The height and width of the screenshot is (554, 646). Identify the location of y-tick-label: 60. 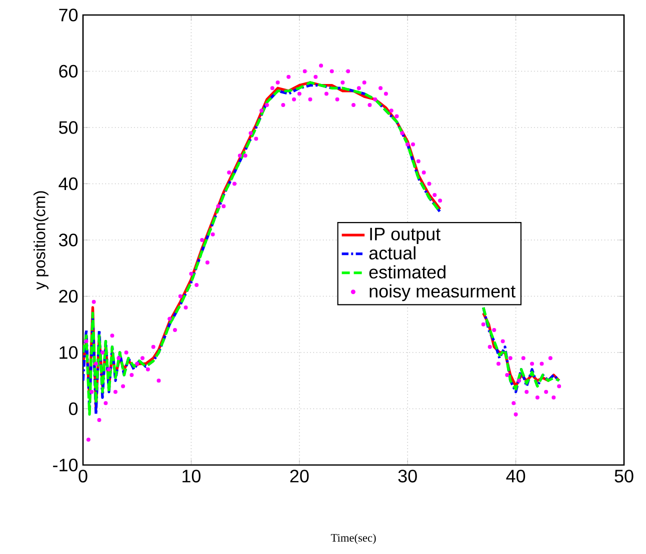
(68, 71).